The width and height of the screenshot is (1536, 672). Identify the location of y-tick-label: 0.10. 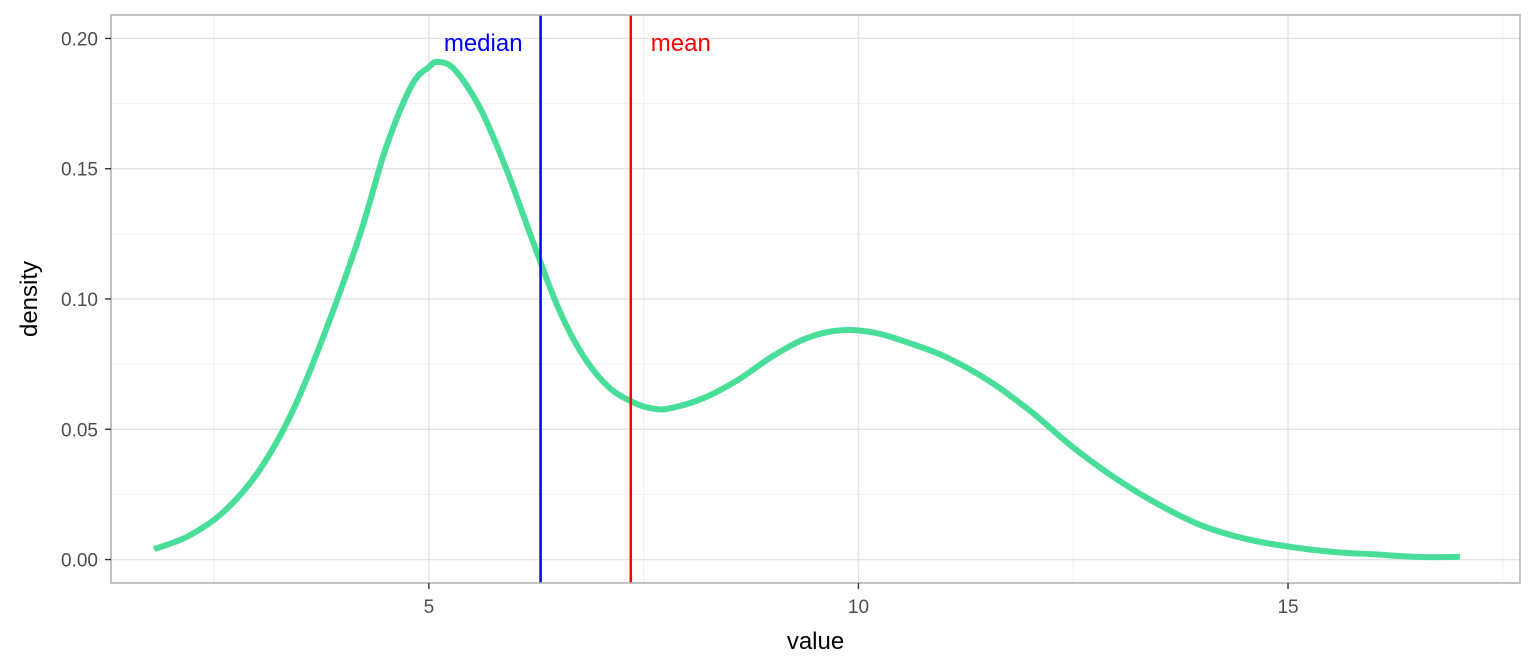
(79, 300).